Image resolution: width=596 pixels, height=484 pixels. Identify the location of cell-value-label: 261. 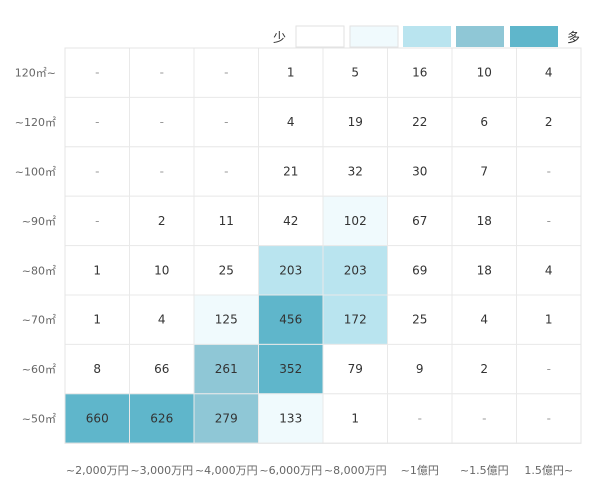
(226, 369).